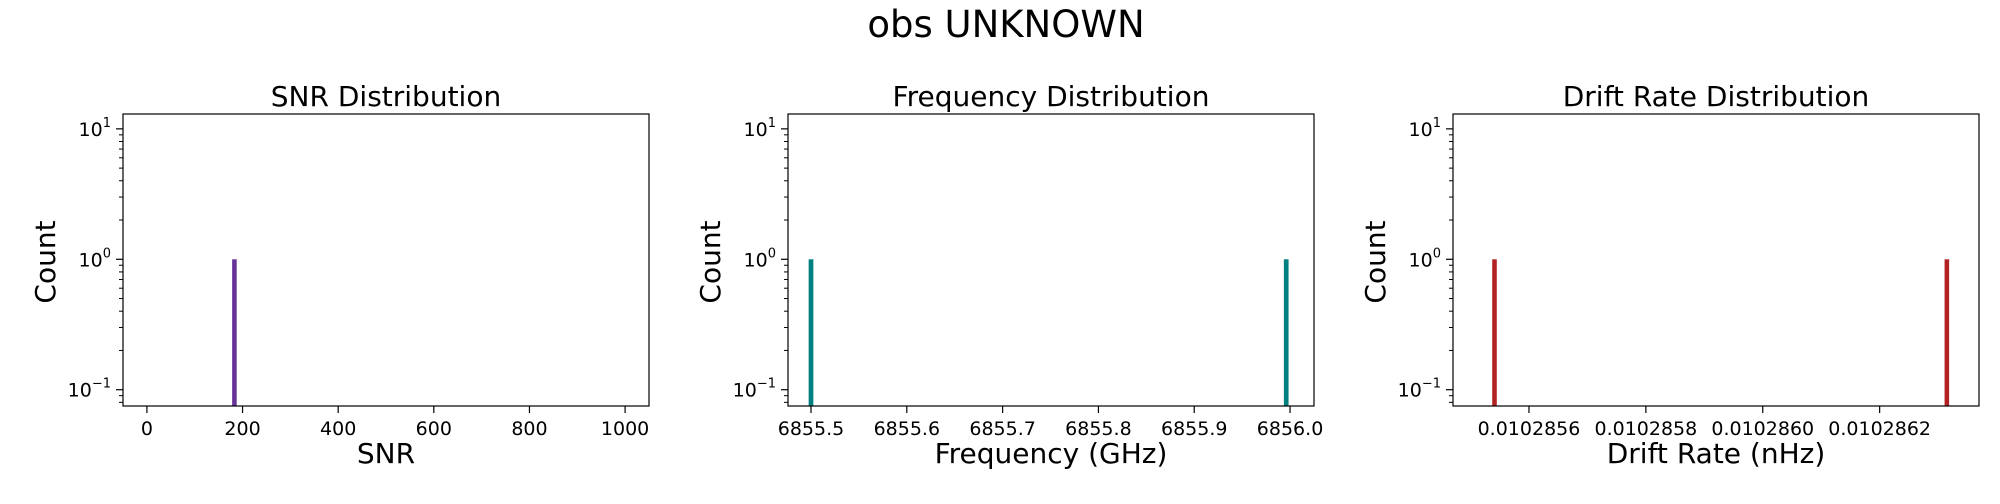 This screenshot has height=504, width=2000. I want to click on x-tick-label: 0, so click(147, 429).